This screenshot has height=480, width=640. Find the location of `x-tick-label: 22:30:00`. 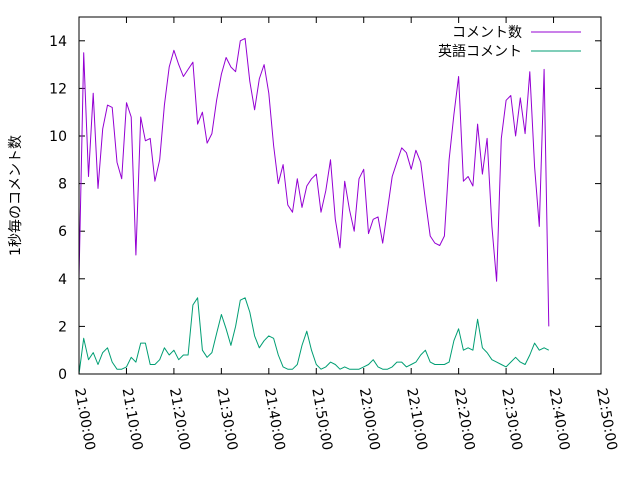

x-tick-label: 22:30:00 is located at coordinates (511, 419).